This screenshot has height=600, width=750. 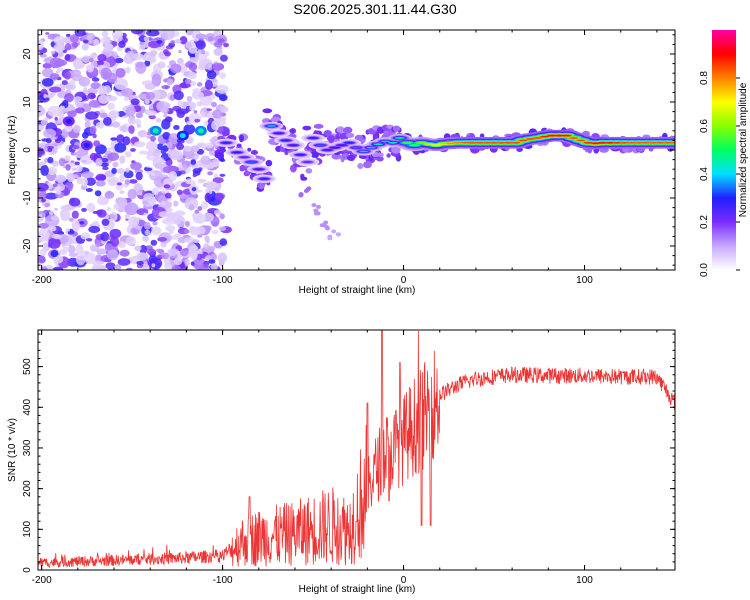 I want to click on heatmap-x-tick-label: 0, so click(x=404, y=280).